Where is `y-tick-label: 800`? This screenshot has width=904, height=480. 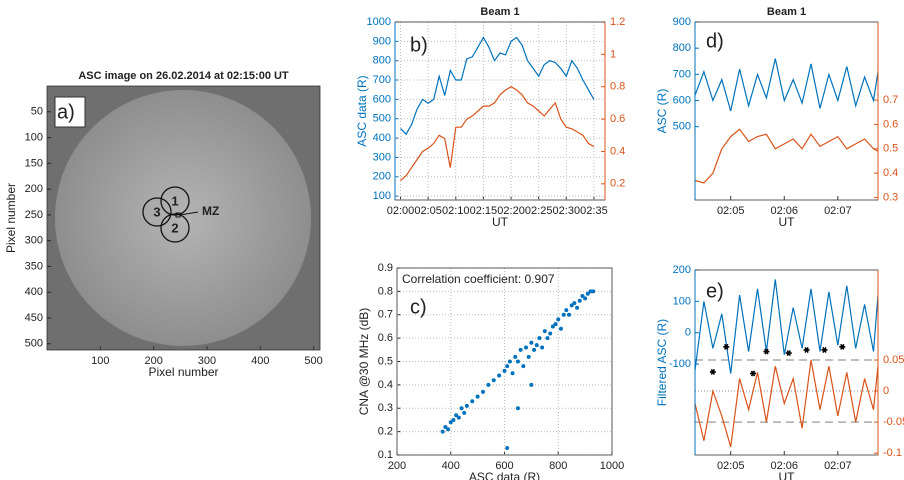
y-tick-label: 800 is located at coordinates (382, 61).